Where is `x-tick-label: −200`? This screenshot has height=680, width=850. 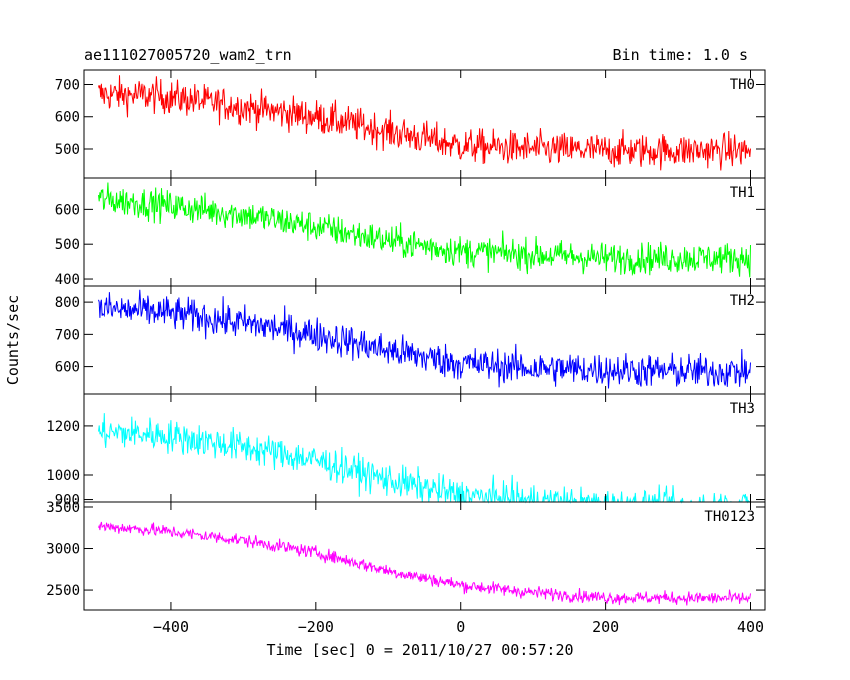
x-tick-label: −200 is located at coordinates (316, 627).